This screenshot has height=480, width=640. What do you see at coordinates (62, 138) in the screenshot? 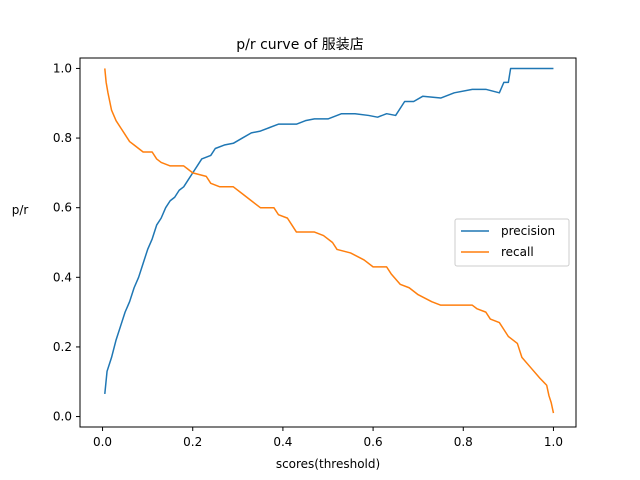
I see `y-tick-label: 0.8` at bounding box center [62, 138].